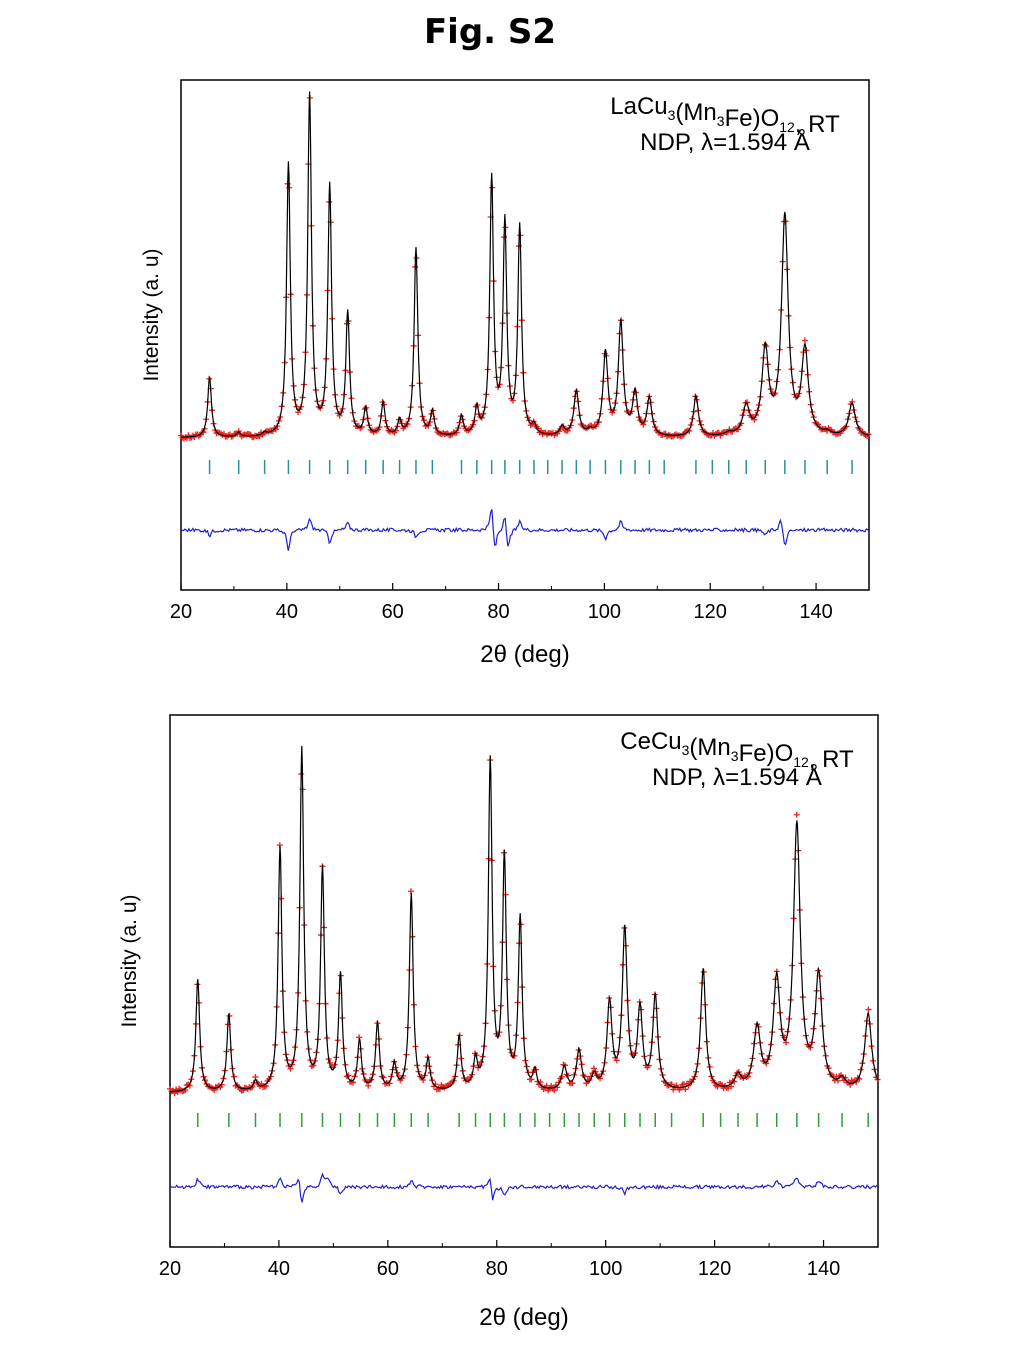  I want to click on figure-title: Fig. S2, so click(490, 32).